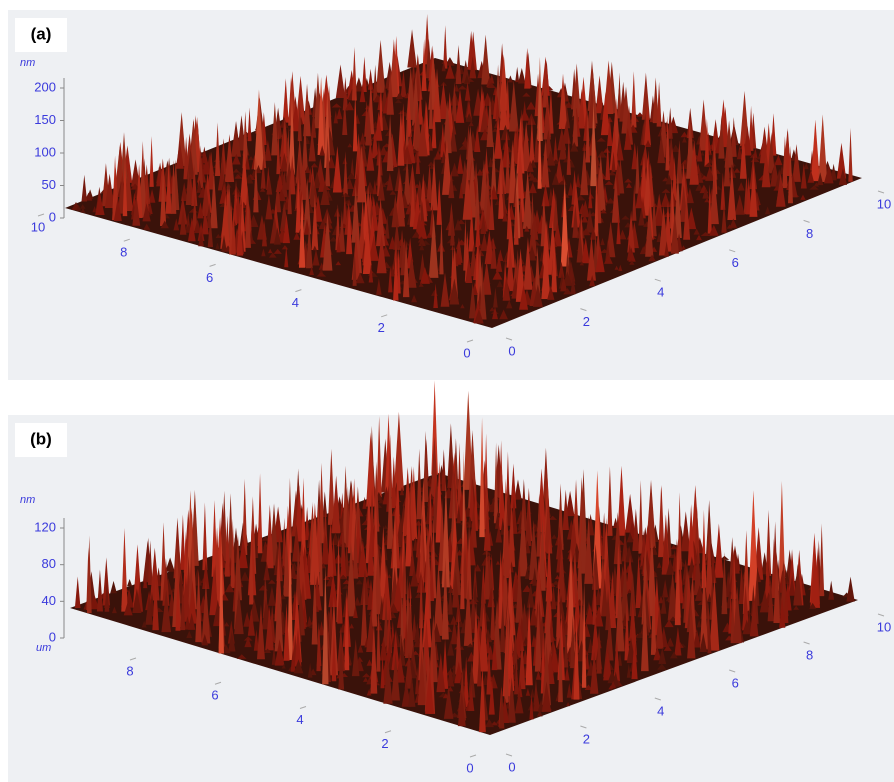 This screenshot has height=782, width=894. I want to click on lateral-tick-label: 0, so click(511, 766).